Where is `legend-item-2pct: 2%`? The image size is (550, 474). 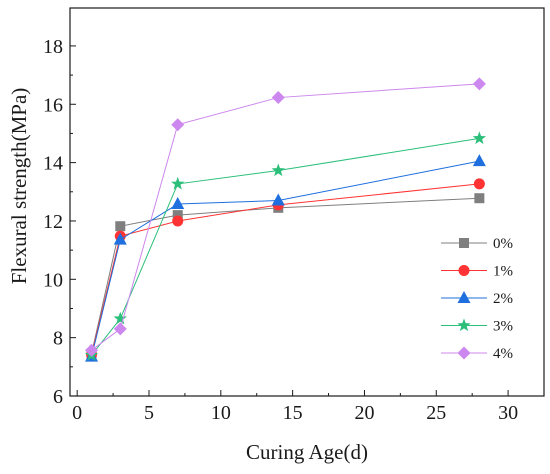
legend-item-2pct: 2% is located at coordinates (477, 299).